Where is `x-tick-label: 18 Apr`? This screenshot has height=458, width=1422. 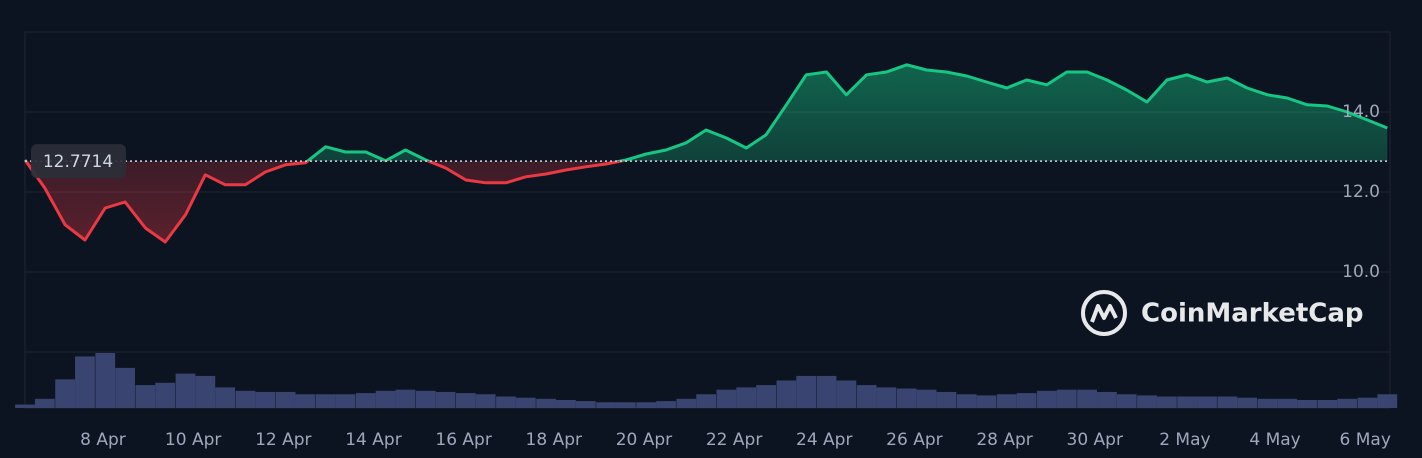 x-tick-label: 18 Apr is located at coordinates (554, 440).